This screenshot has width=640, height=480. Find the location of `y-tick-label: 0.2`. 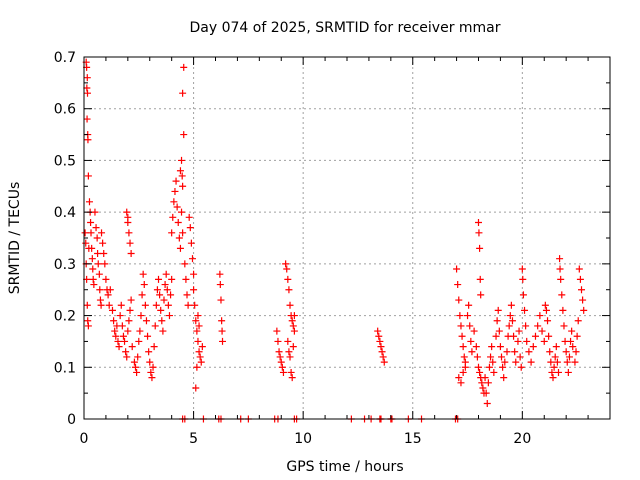

y-tick-label: 0.2 is located at coordinates (65, 317).